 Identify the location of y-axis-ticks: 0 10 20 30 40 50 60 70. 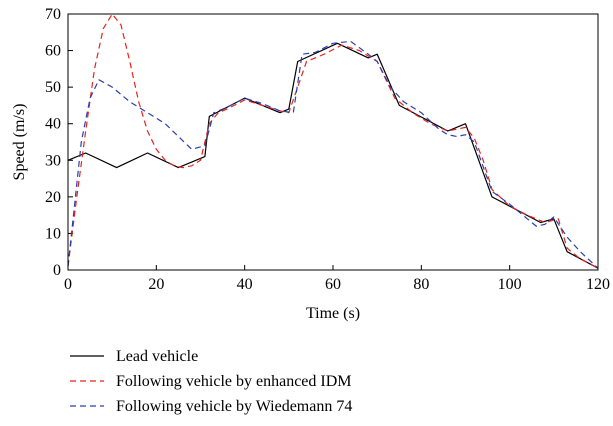
(59, 142).